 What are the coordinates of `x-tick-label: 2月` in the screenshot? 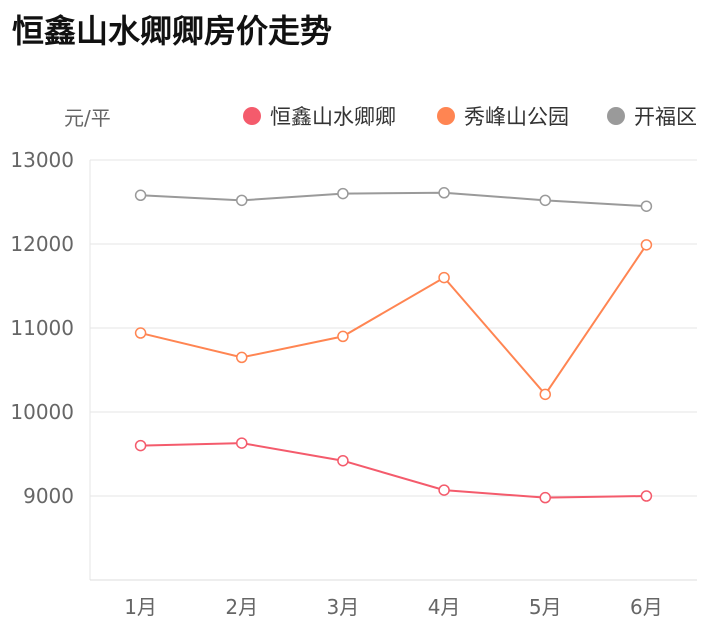 It's located at (241, 607).